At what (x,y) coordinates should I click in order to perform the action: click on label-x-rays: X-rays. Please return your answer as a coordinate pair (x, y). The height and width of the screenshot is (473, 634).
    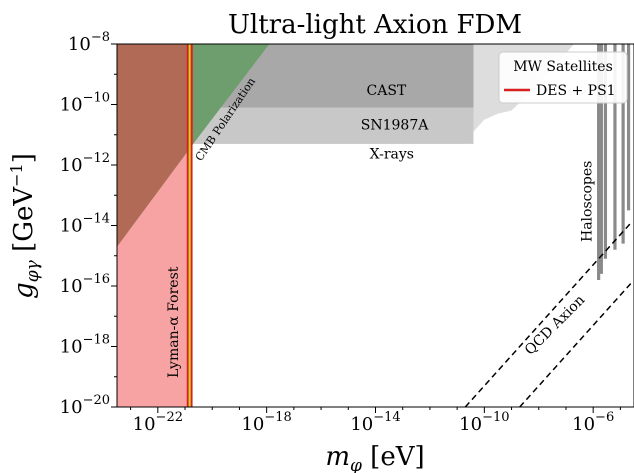
    Looking at the image, I should click on (392, 154).